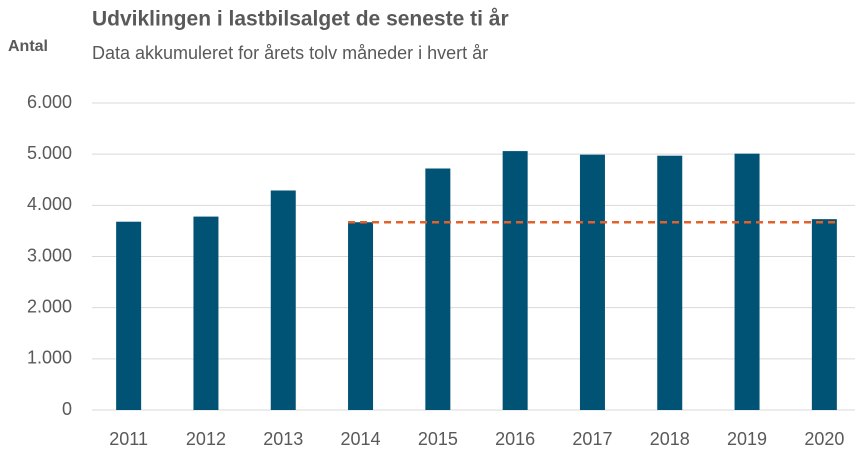  Describe the element at coordinates (747, 439) in the screenshot. I see `x-tick-label: 2019` at that location.